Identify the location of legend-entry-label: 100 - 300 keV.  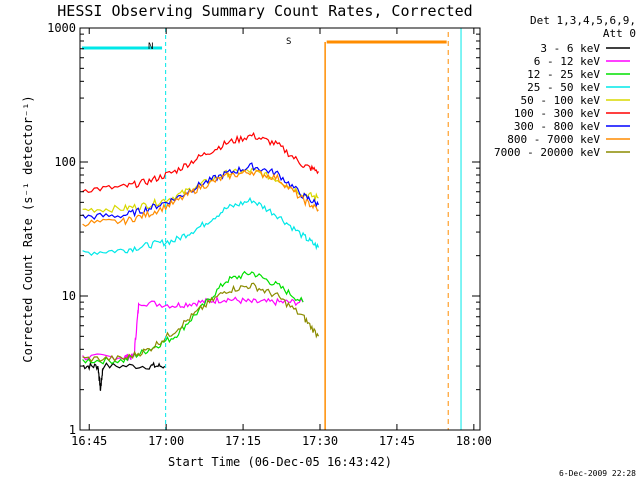
(557, 113).